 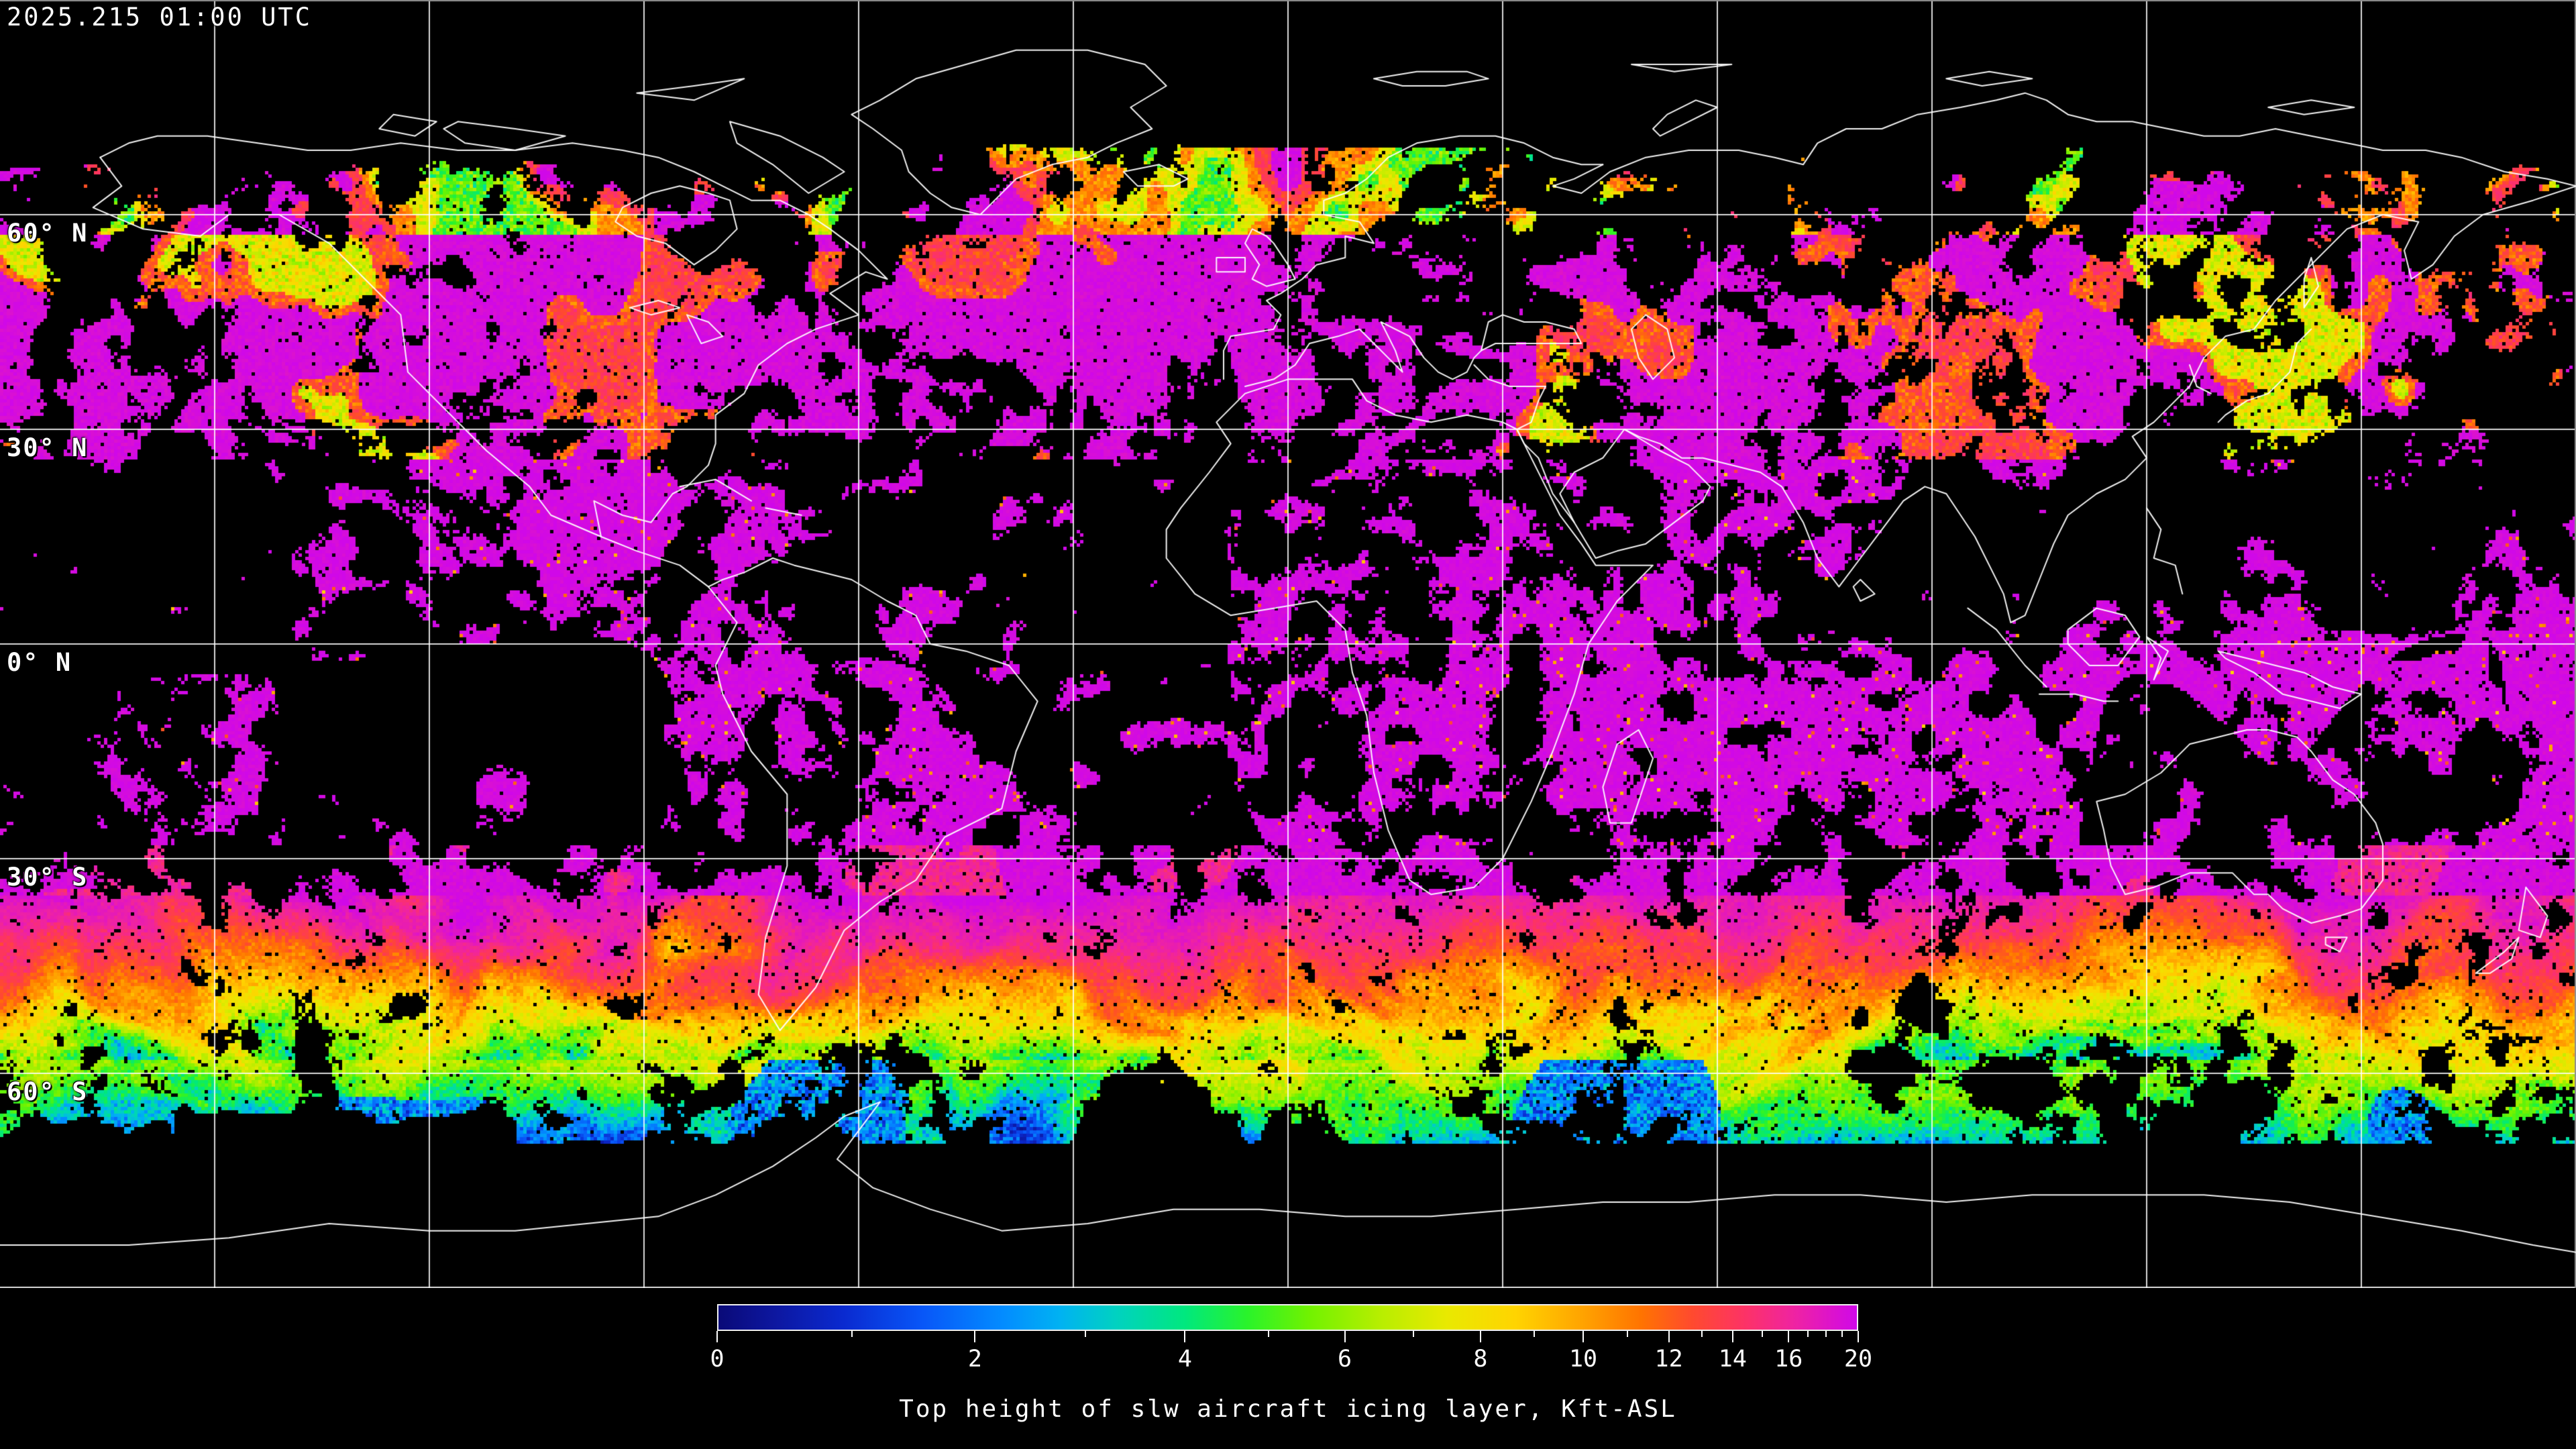 What do you see at coordinates (48, 1091) in the screenshot?
I see `latitude-label: 60° S` at bounding box center [48, 1091].